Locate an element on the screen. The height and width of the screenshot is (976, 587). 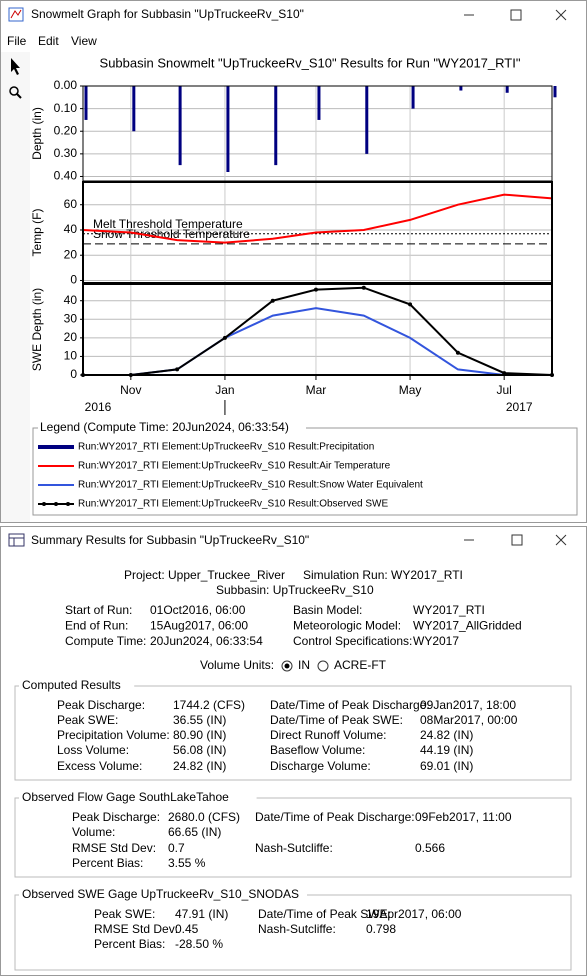
zoom-tool is located at coordinates (15, 92).